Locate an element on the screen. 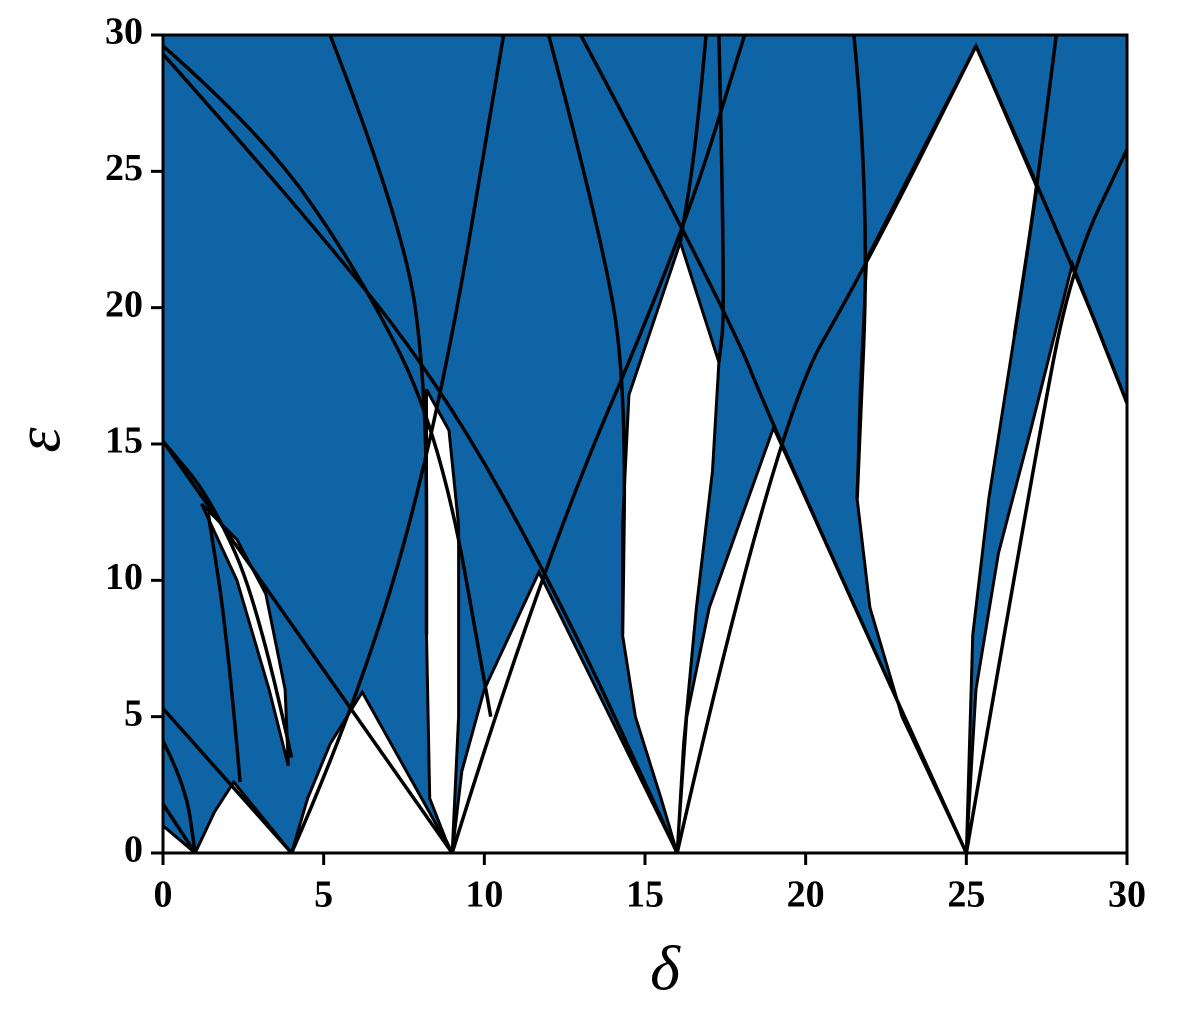 The height and width of the screenshot is (1017, 1177). y-tick-label: 30 is located at coordinates (124, 32).